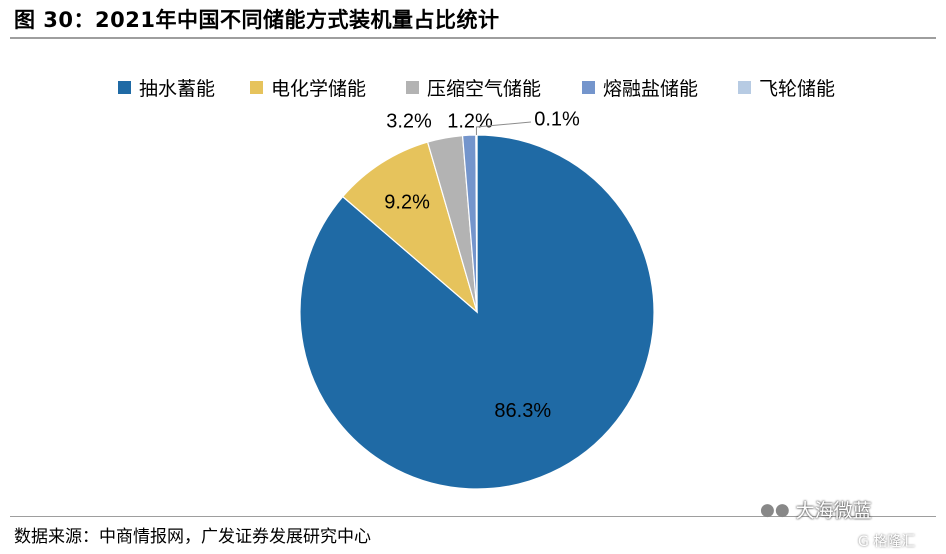 This screenshot has height=554, width=946. I want to click on legend-item-pumped-hydro: 抽水蓄能, so click(166, 87).